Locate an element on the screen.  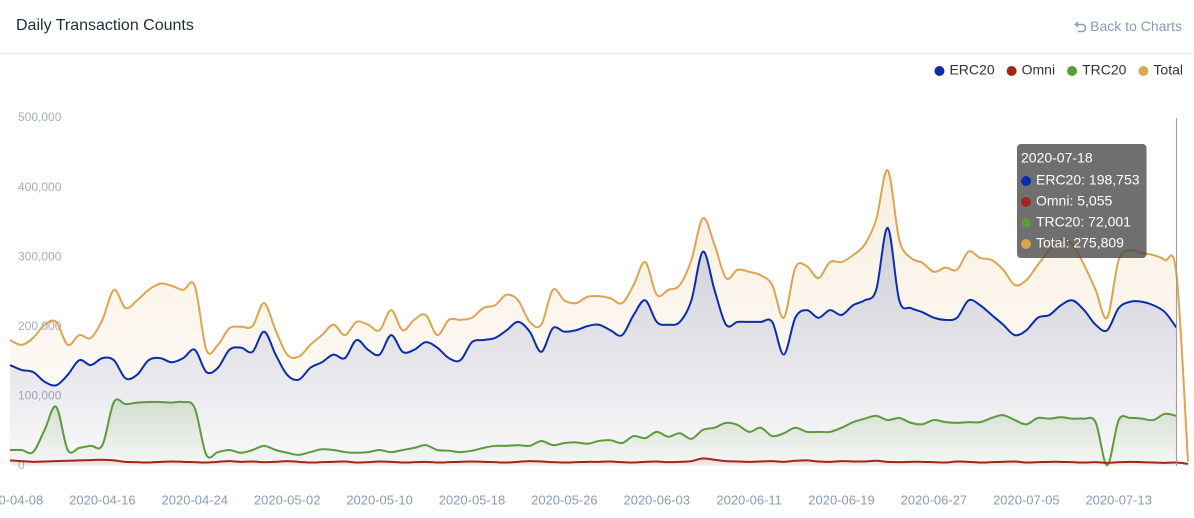
tooltip-item: TRC20: 72,001 is located at coordinates (1083, 222).